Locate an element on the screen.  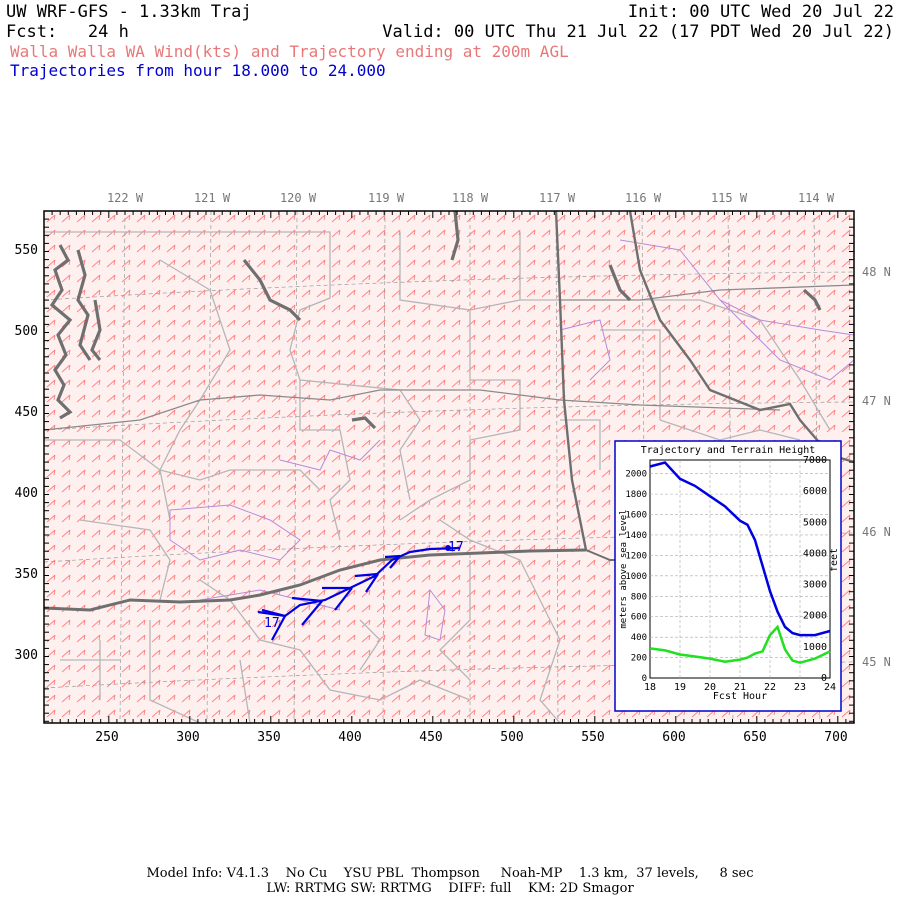
trajectory-start-label: 17 is located at coordinates (272, 623).